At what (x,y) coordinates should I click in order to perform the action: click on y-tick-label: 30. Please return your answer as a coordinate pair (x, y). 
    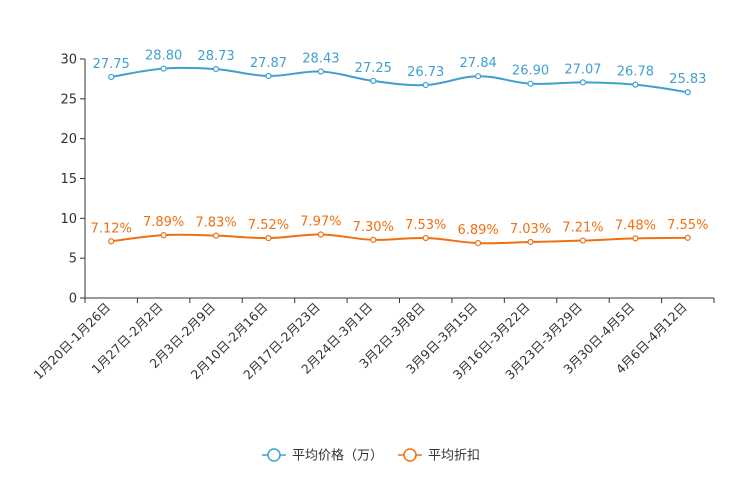
    Looking at the image, I should click on (68, 60).